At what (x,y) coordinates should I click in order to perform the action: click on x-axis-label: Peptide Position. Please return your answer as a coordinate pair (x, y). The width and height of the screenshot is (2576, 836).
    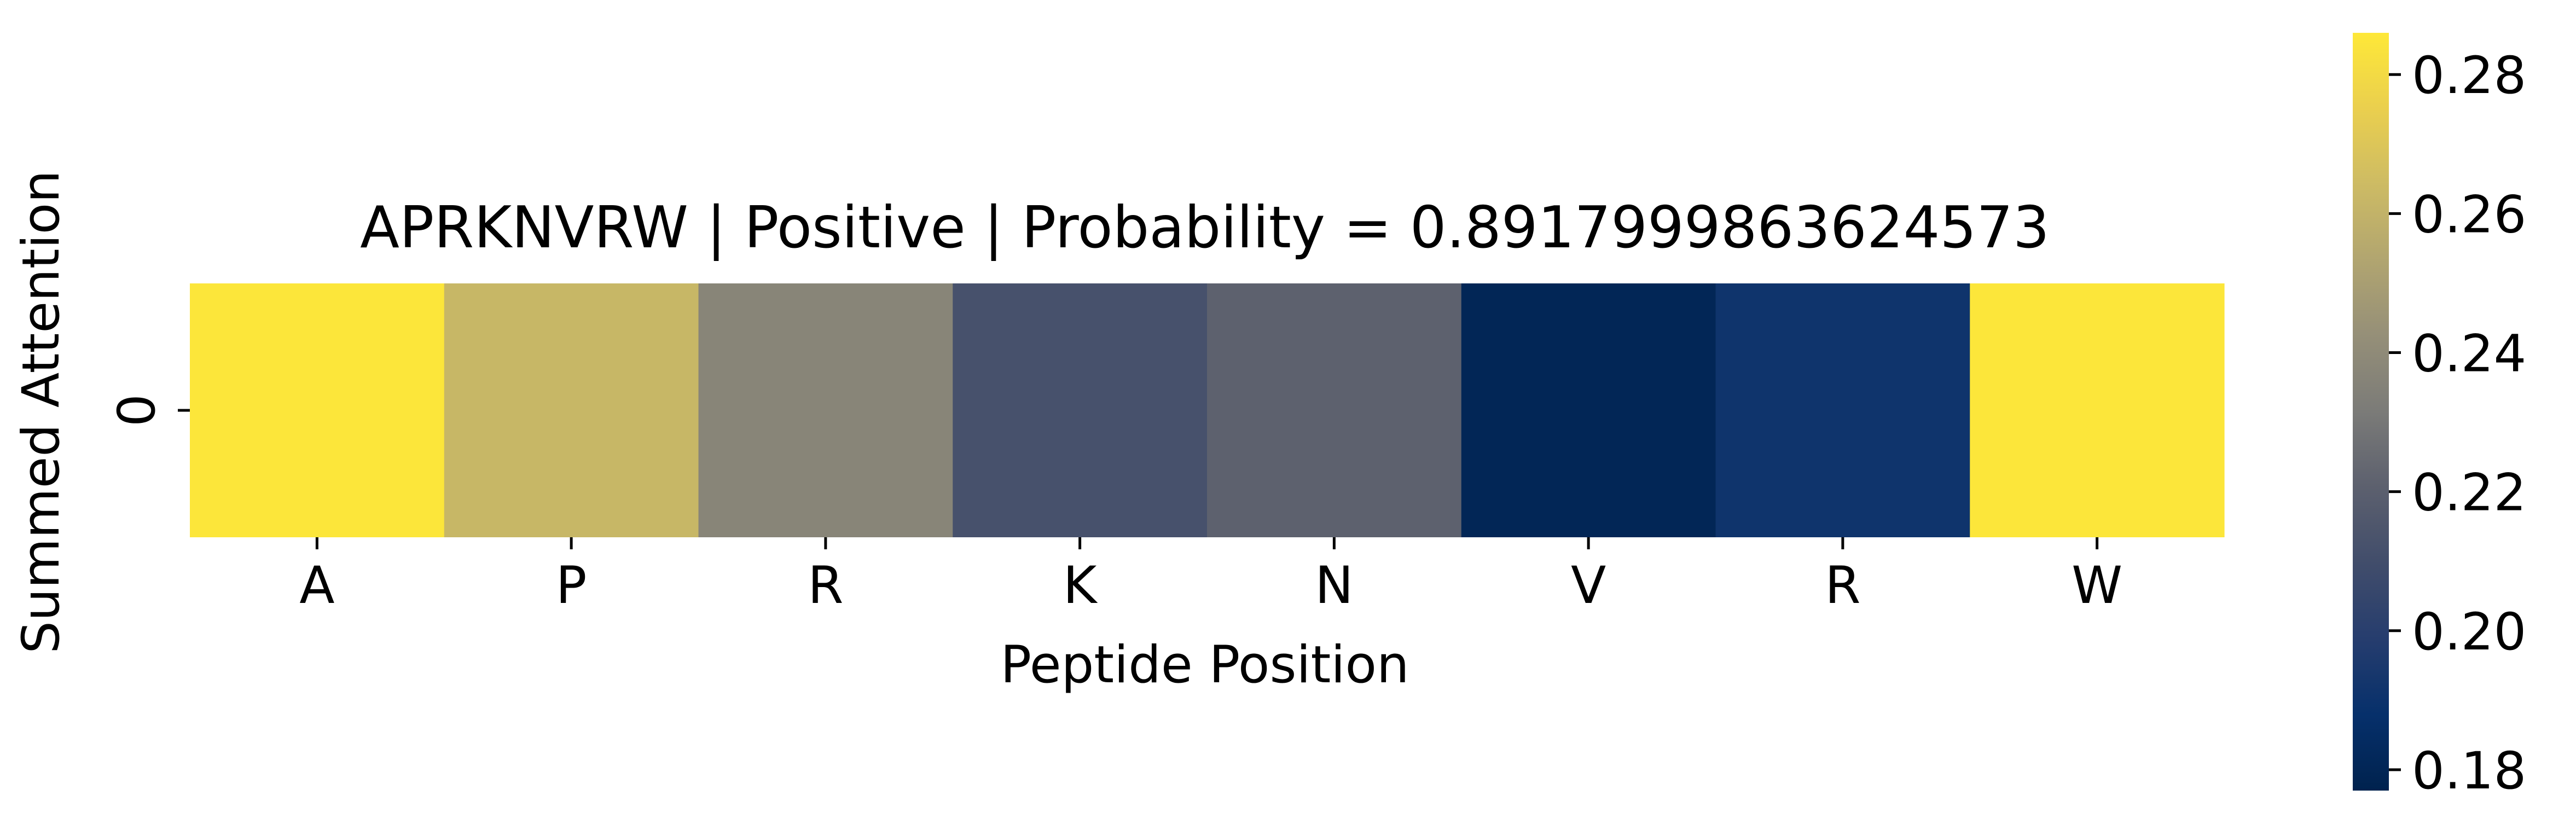
    Looking at the image, I should click on (1205, 665).